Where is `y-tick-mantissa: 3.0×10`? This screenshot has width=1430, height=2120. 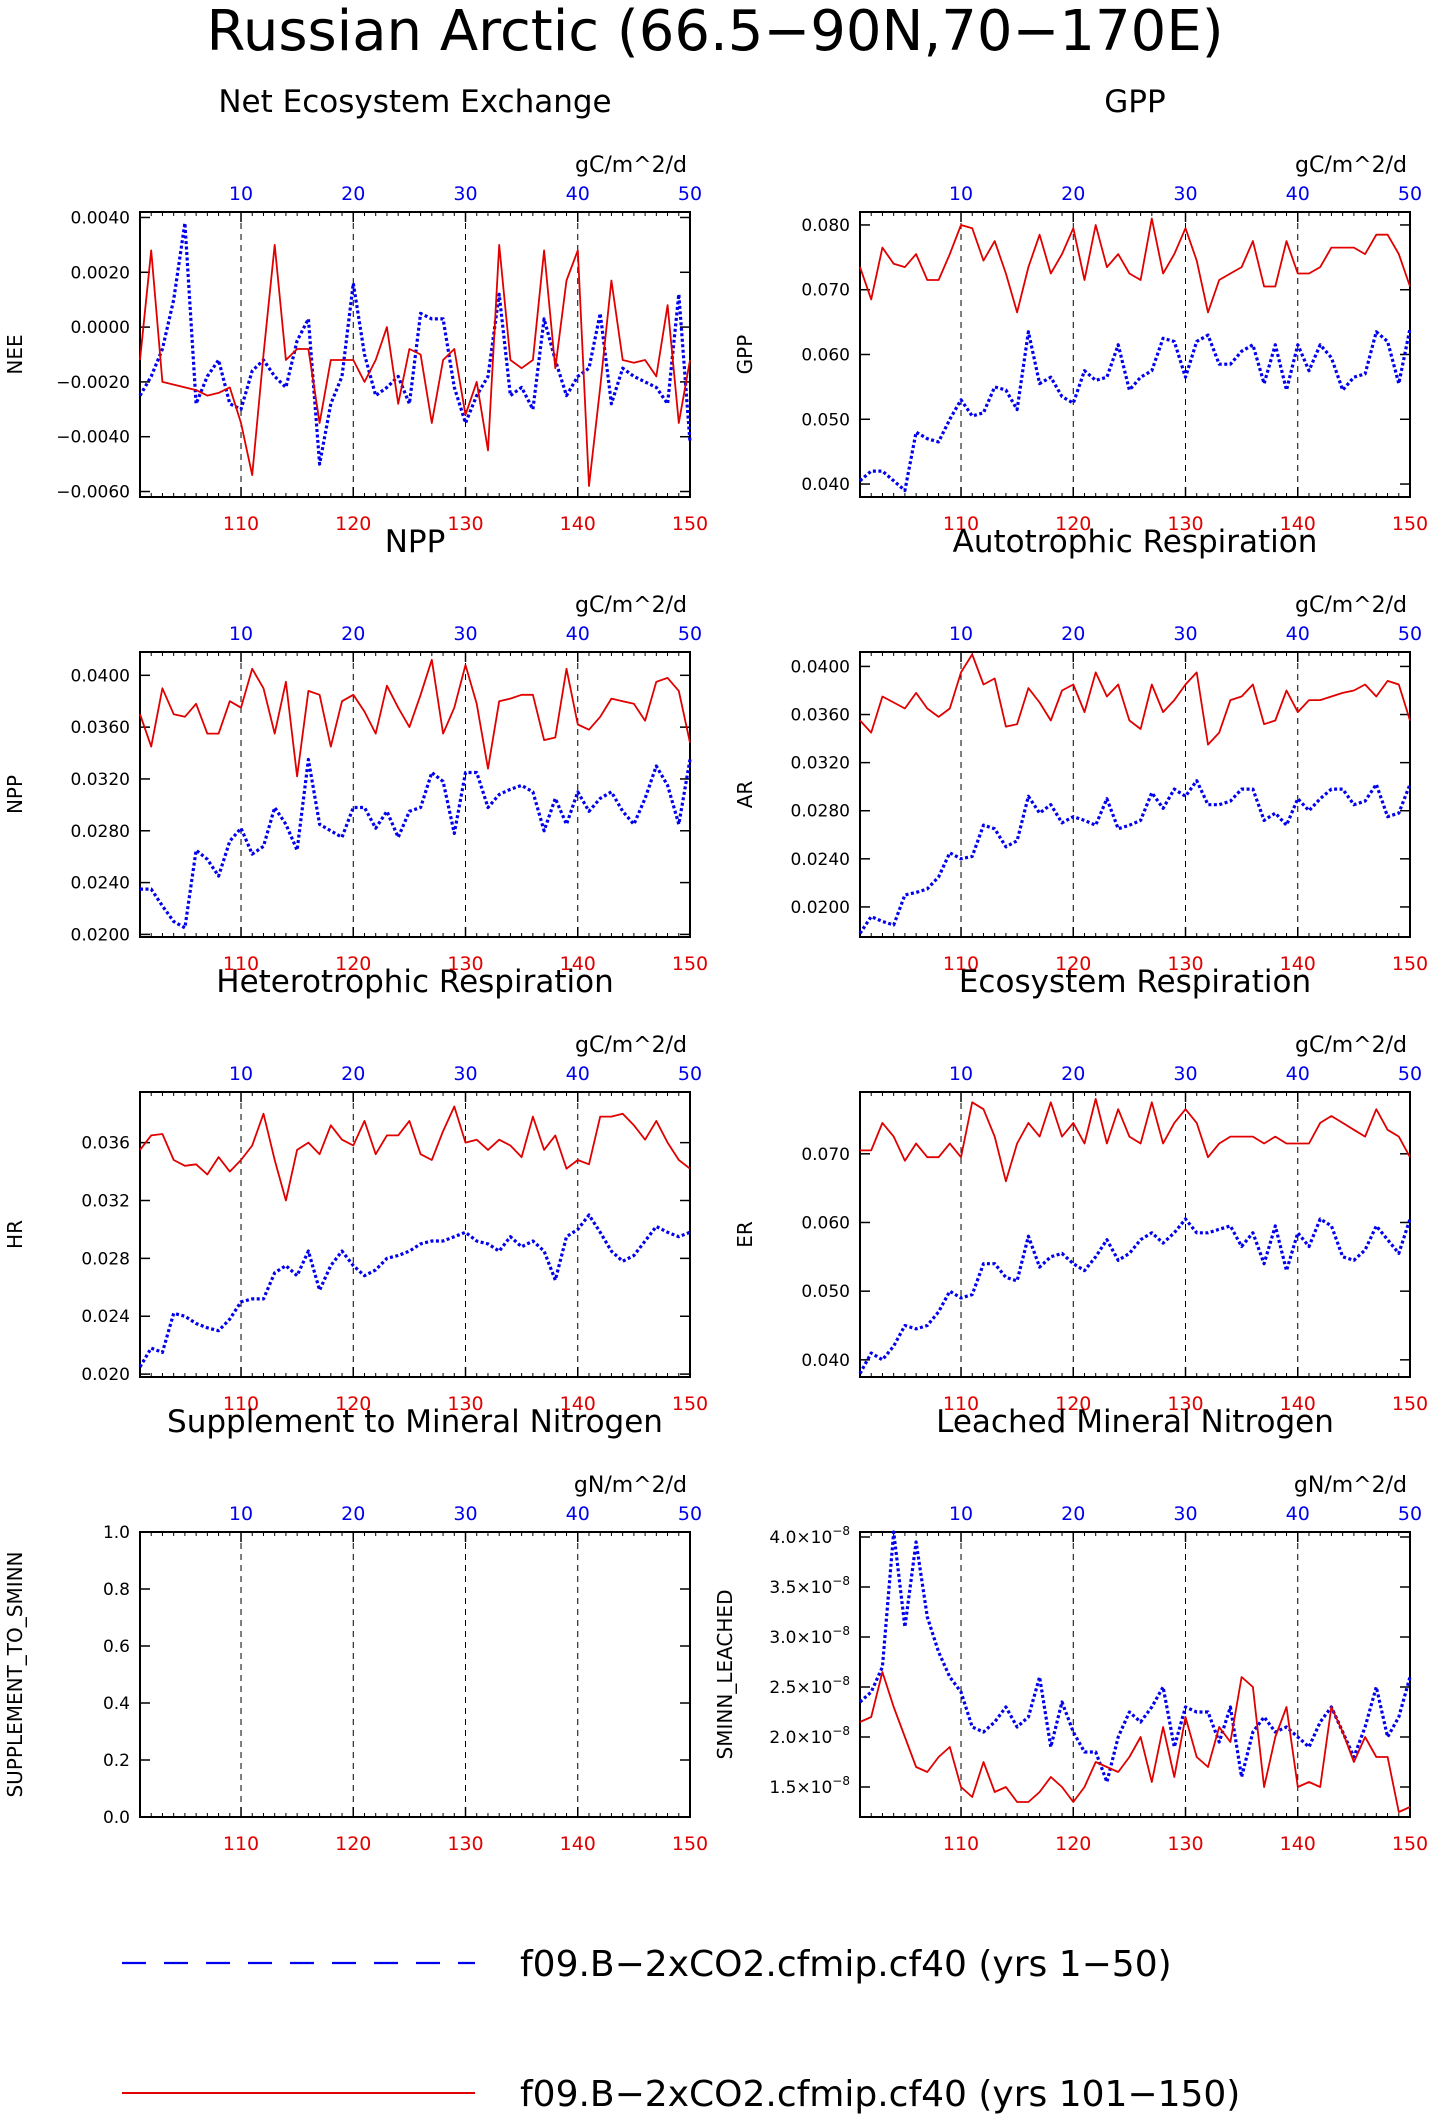 y-tick-mantissa: 3.0×10 is located at coordinates (800, 1638).